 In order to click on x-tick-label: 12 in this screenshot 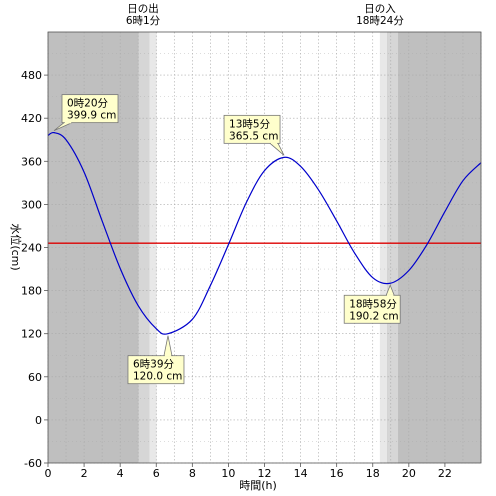, I will do `click(265, 473)`.